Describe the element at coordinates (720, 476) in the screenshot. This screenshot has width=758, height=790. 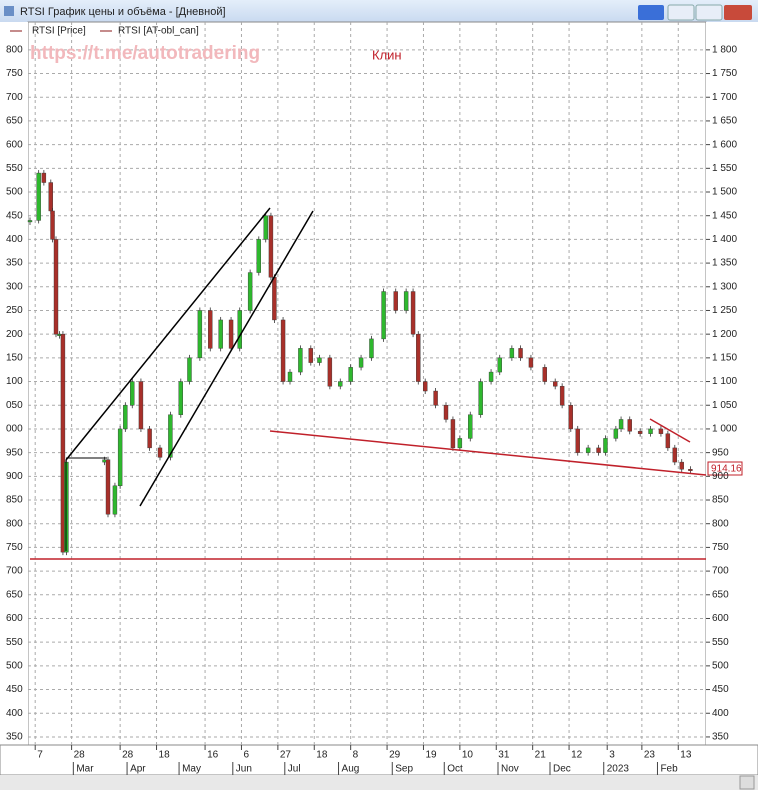
I see `y2-tick-label: 900` at that location.